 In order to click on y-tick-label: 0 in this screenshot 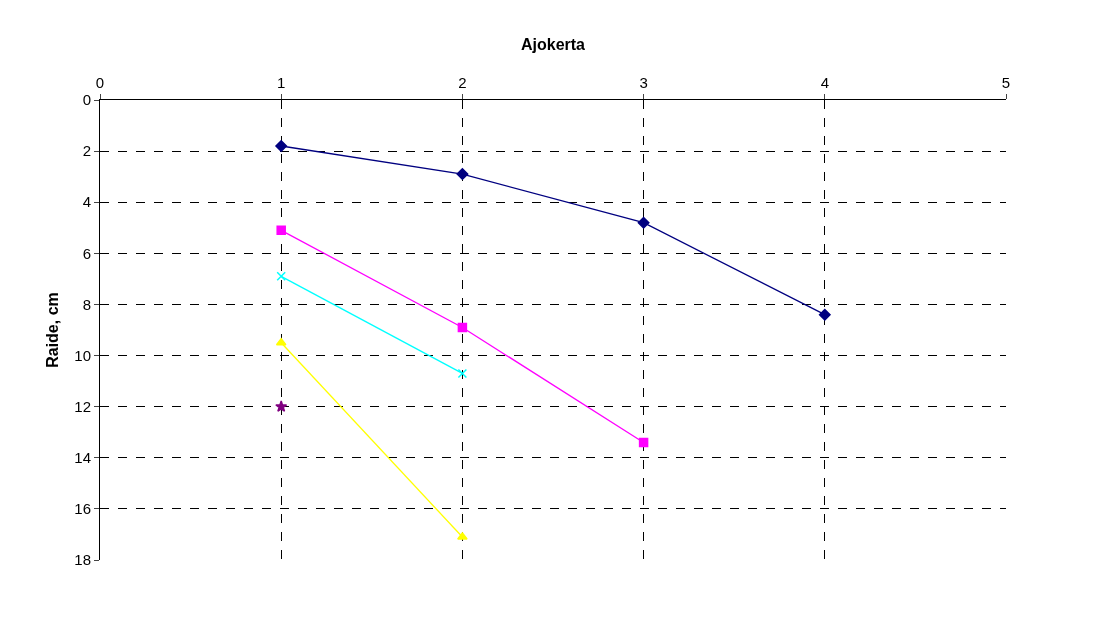, I will do `click(86, 100)`.